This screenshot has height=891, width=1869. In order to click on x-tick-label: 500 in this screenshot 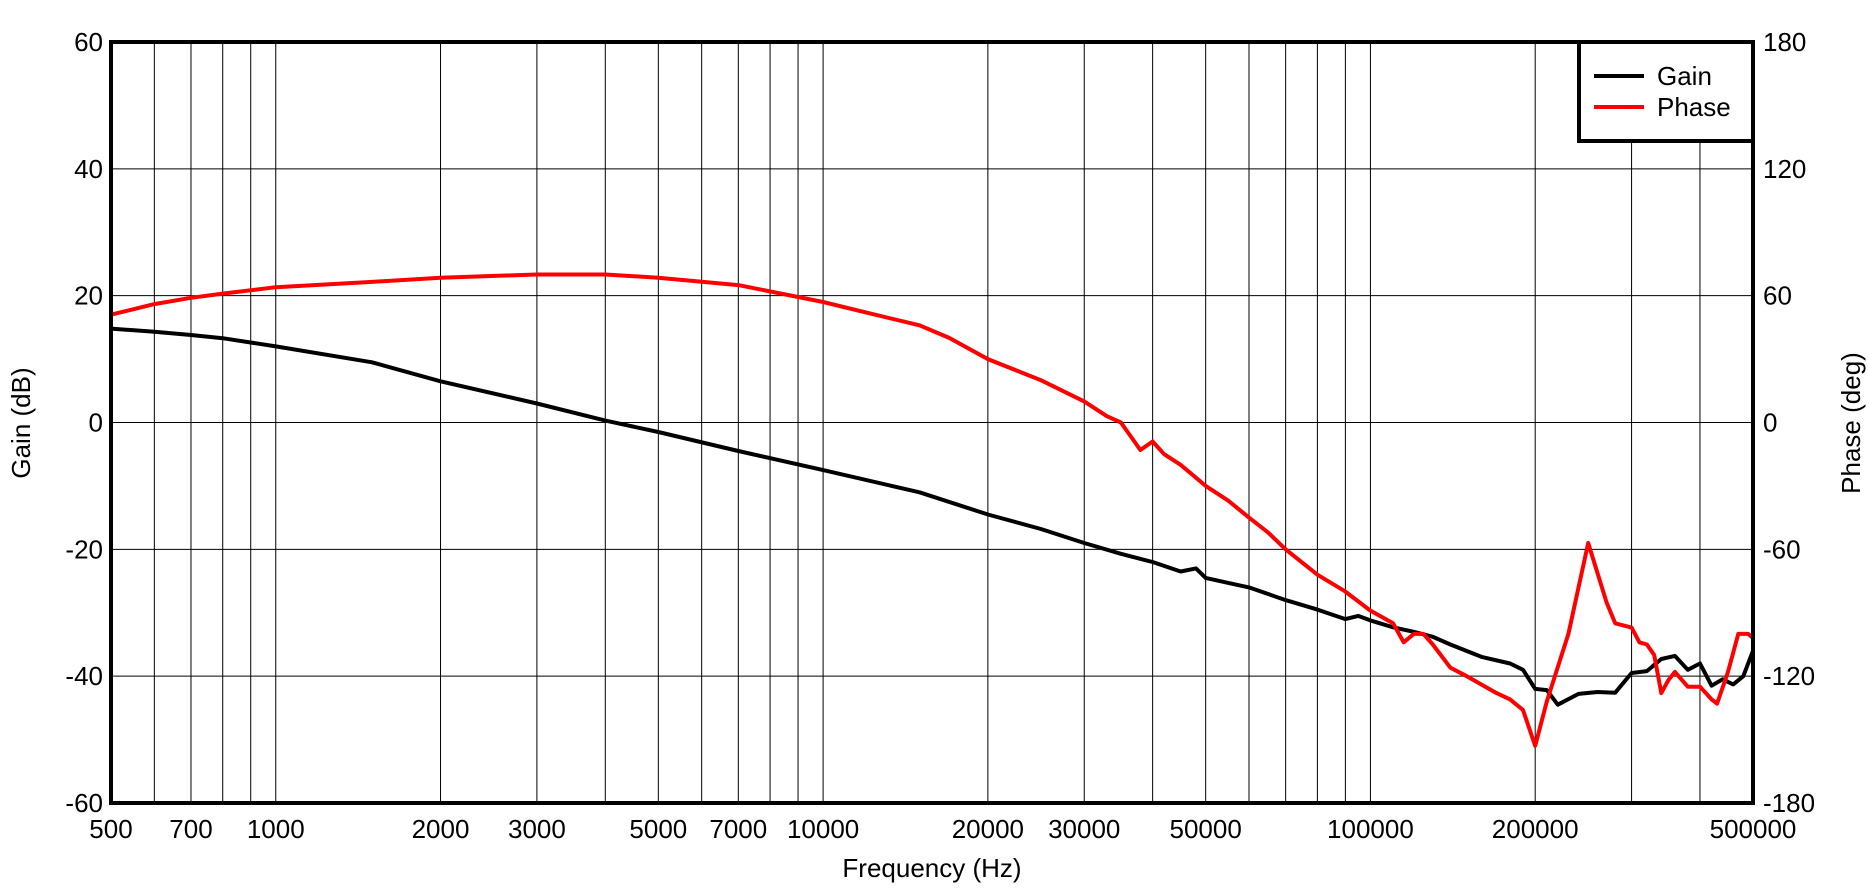, I will do `click(110, 829)`.